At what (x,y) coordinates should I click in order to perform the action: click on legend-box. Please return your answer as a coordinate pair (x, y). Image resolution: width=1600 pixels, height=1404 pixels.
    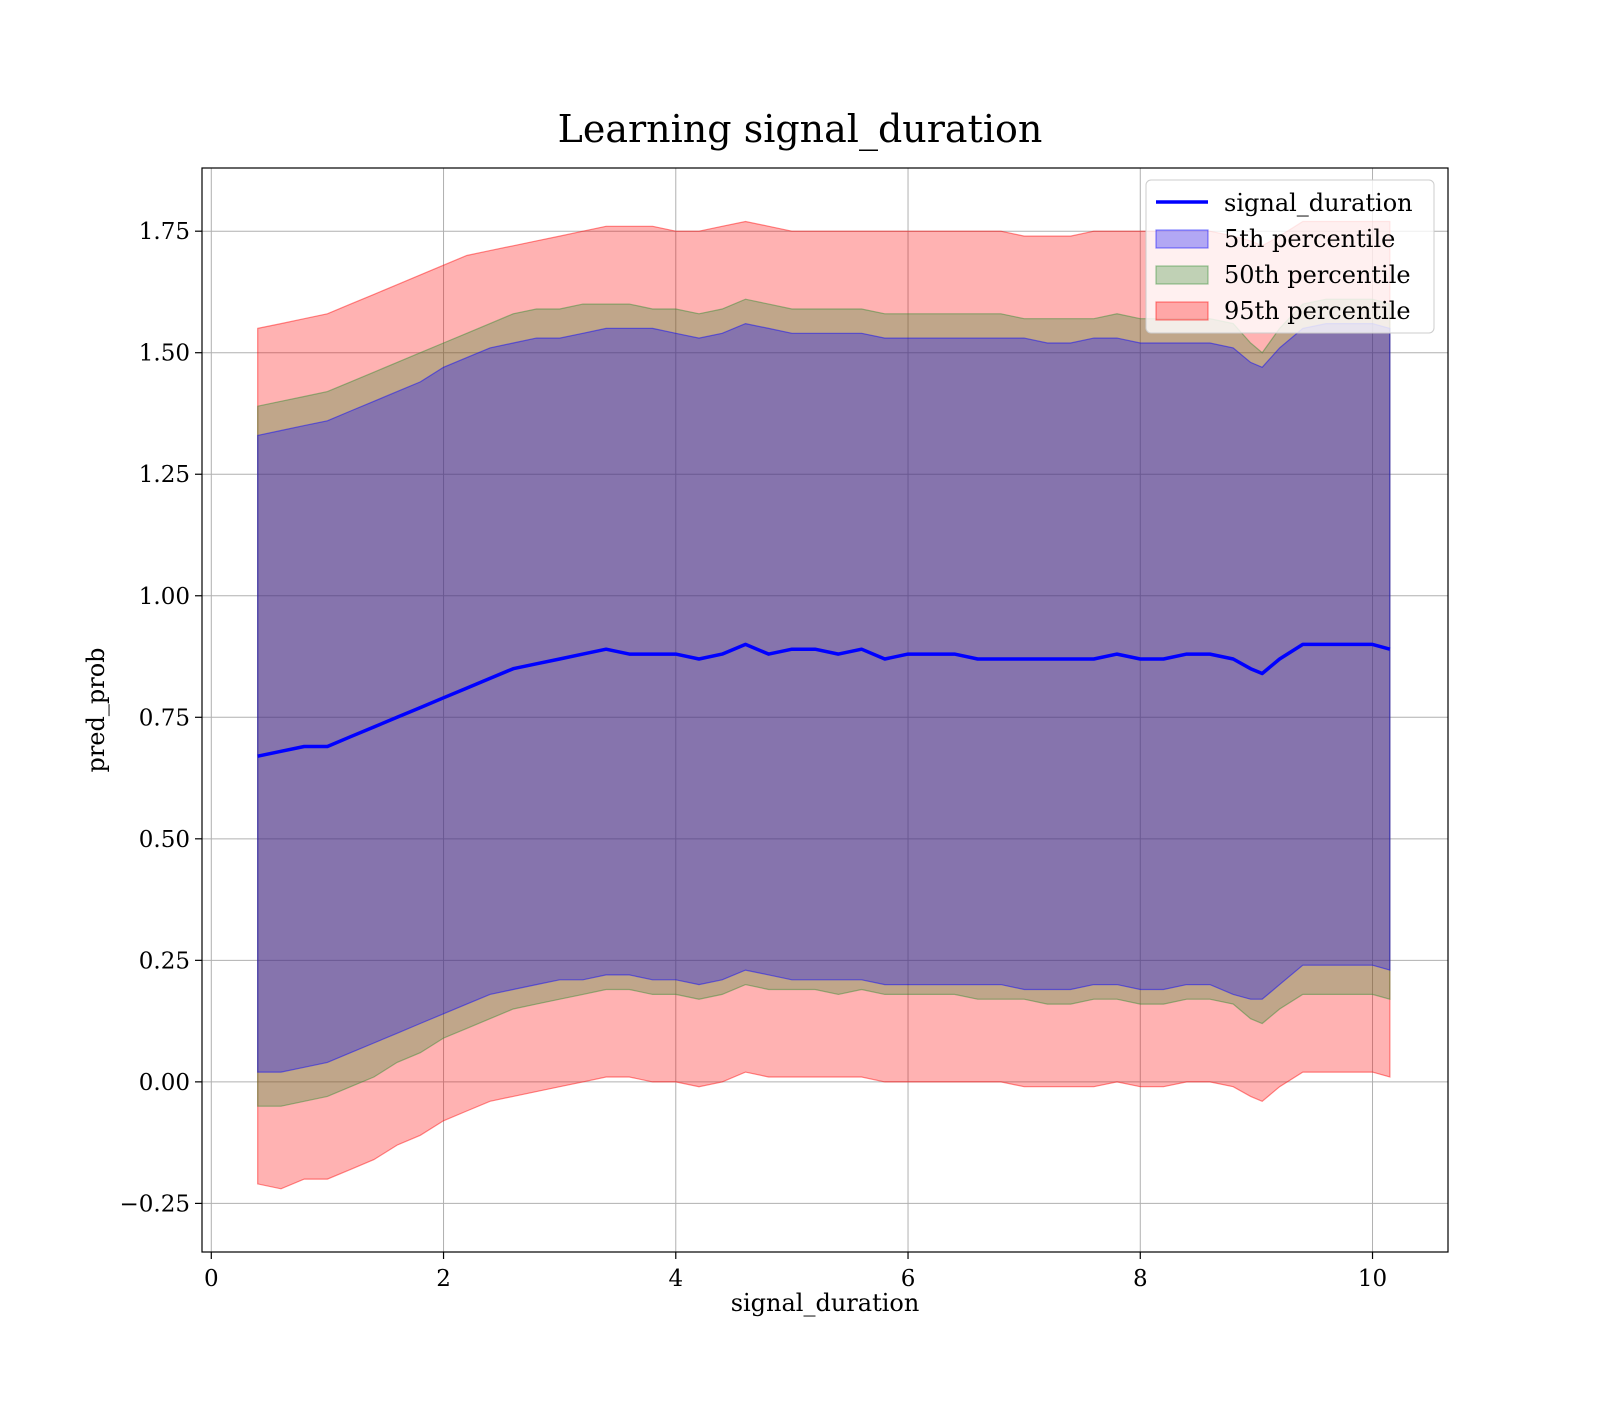
    Looking at the image, I should click on (1290, 256).